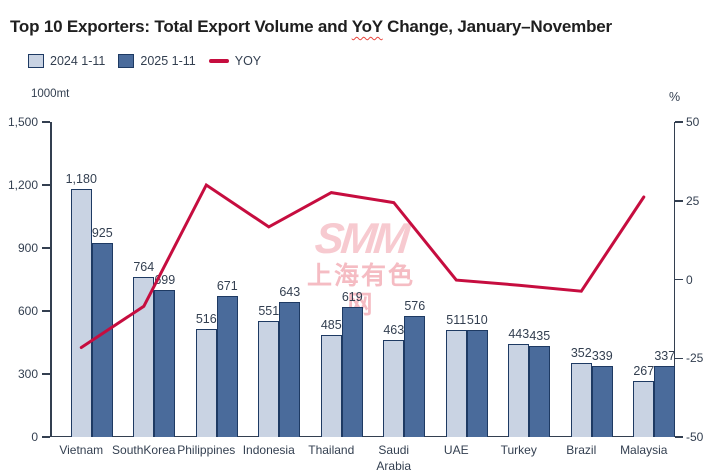  What do you see at coordinates (477, 383) in the screenshot?
I see `bar-2025-uae` at bounding box center [477, 383].